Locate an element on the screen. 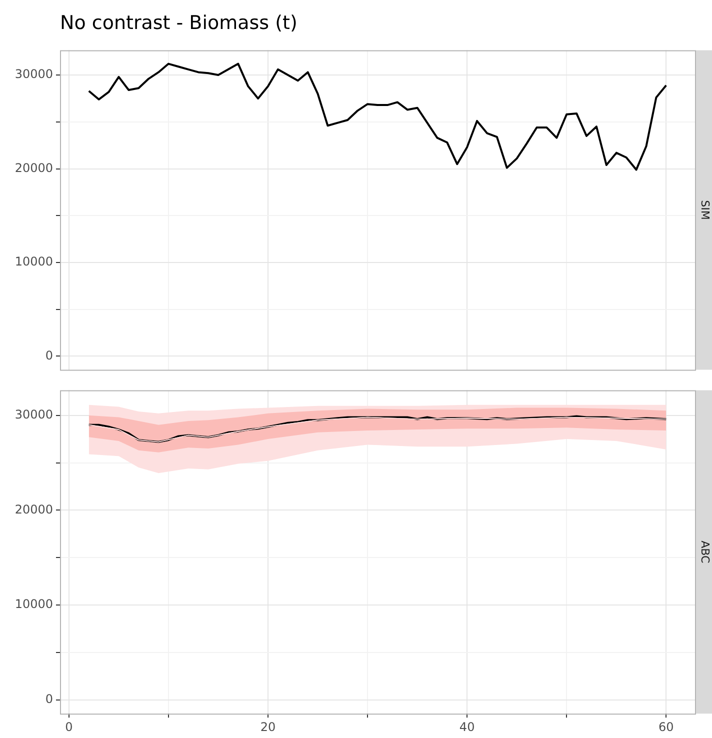 This screenshot has height=738, width=712. x-tick-label: 60 is located at coordinates (666, 727).